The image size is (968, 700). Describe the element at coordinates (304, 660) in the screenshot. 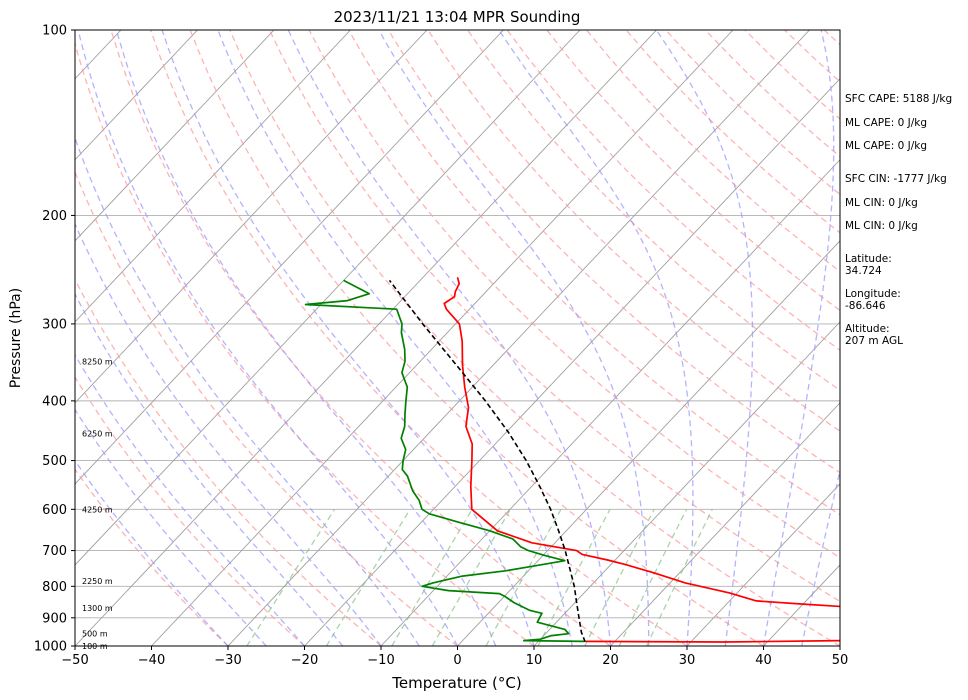

I see `x-tick-label: −20` at that location.